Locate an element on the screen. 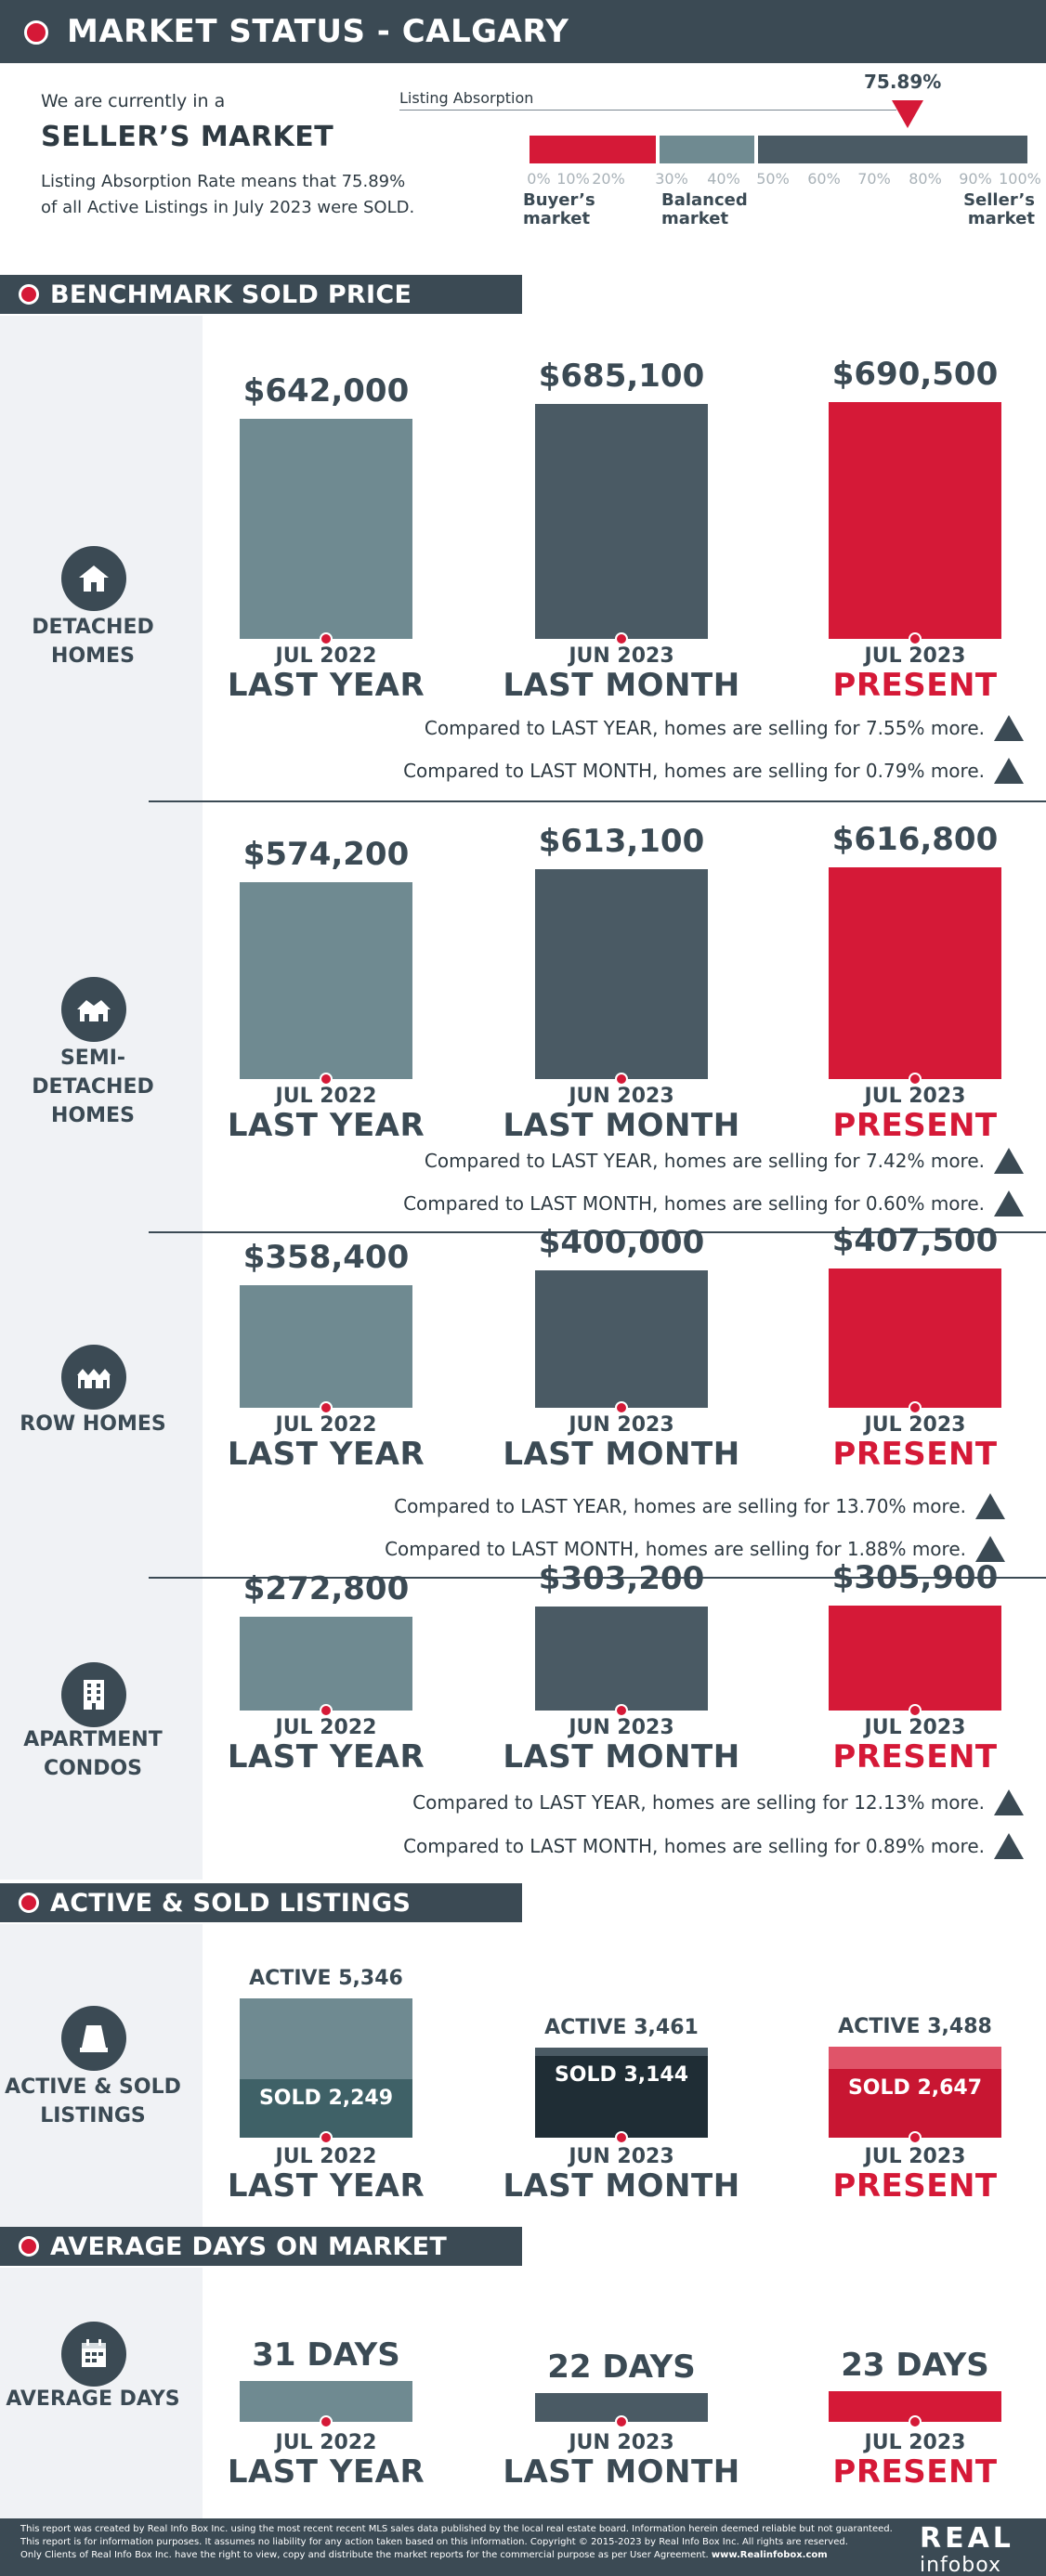 This screenshot has width=1046, height=2576. detached-house-icon is located at coordinates (93, 578).